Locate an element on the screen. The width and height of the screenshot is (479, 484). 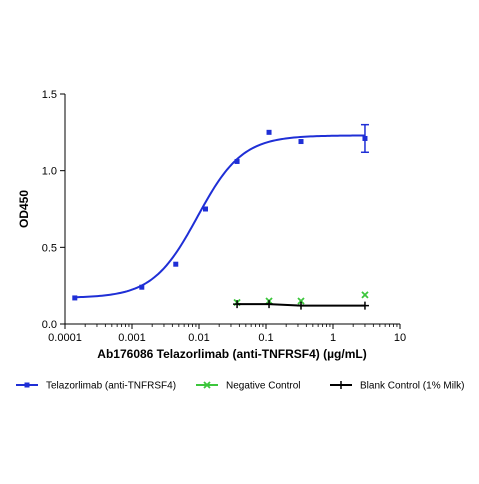
y-axis-title: OD450 is located at coordinates (24, 209).